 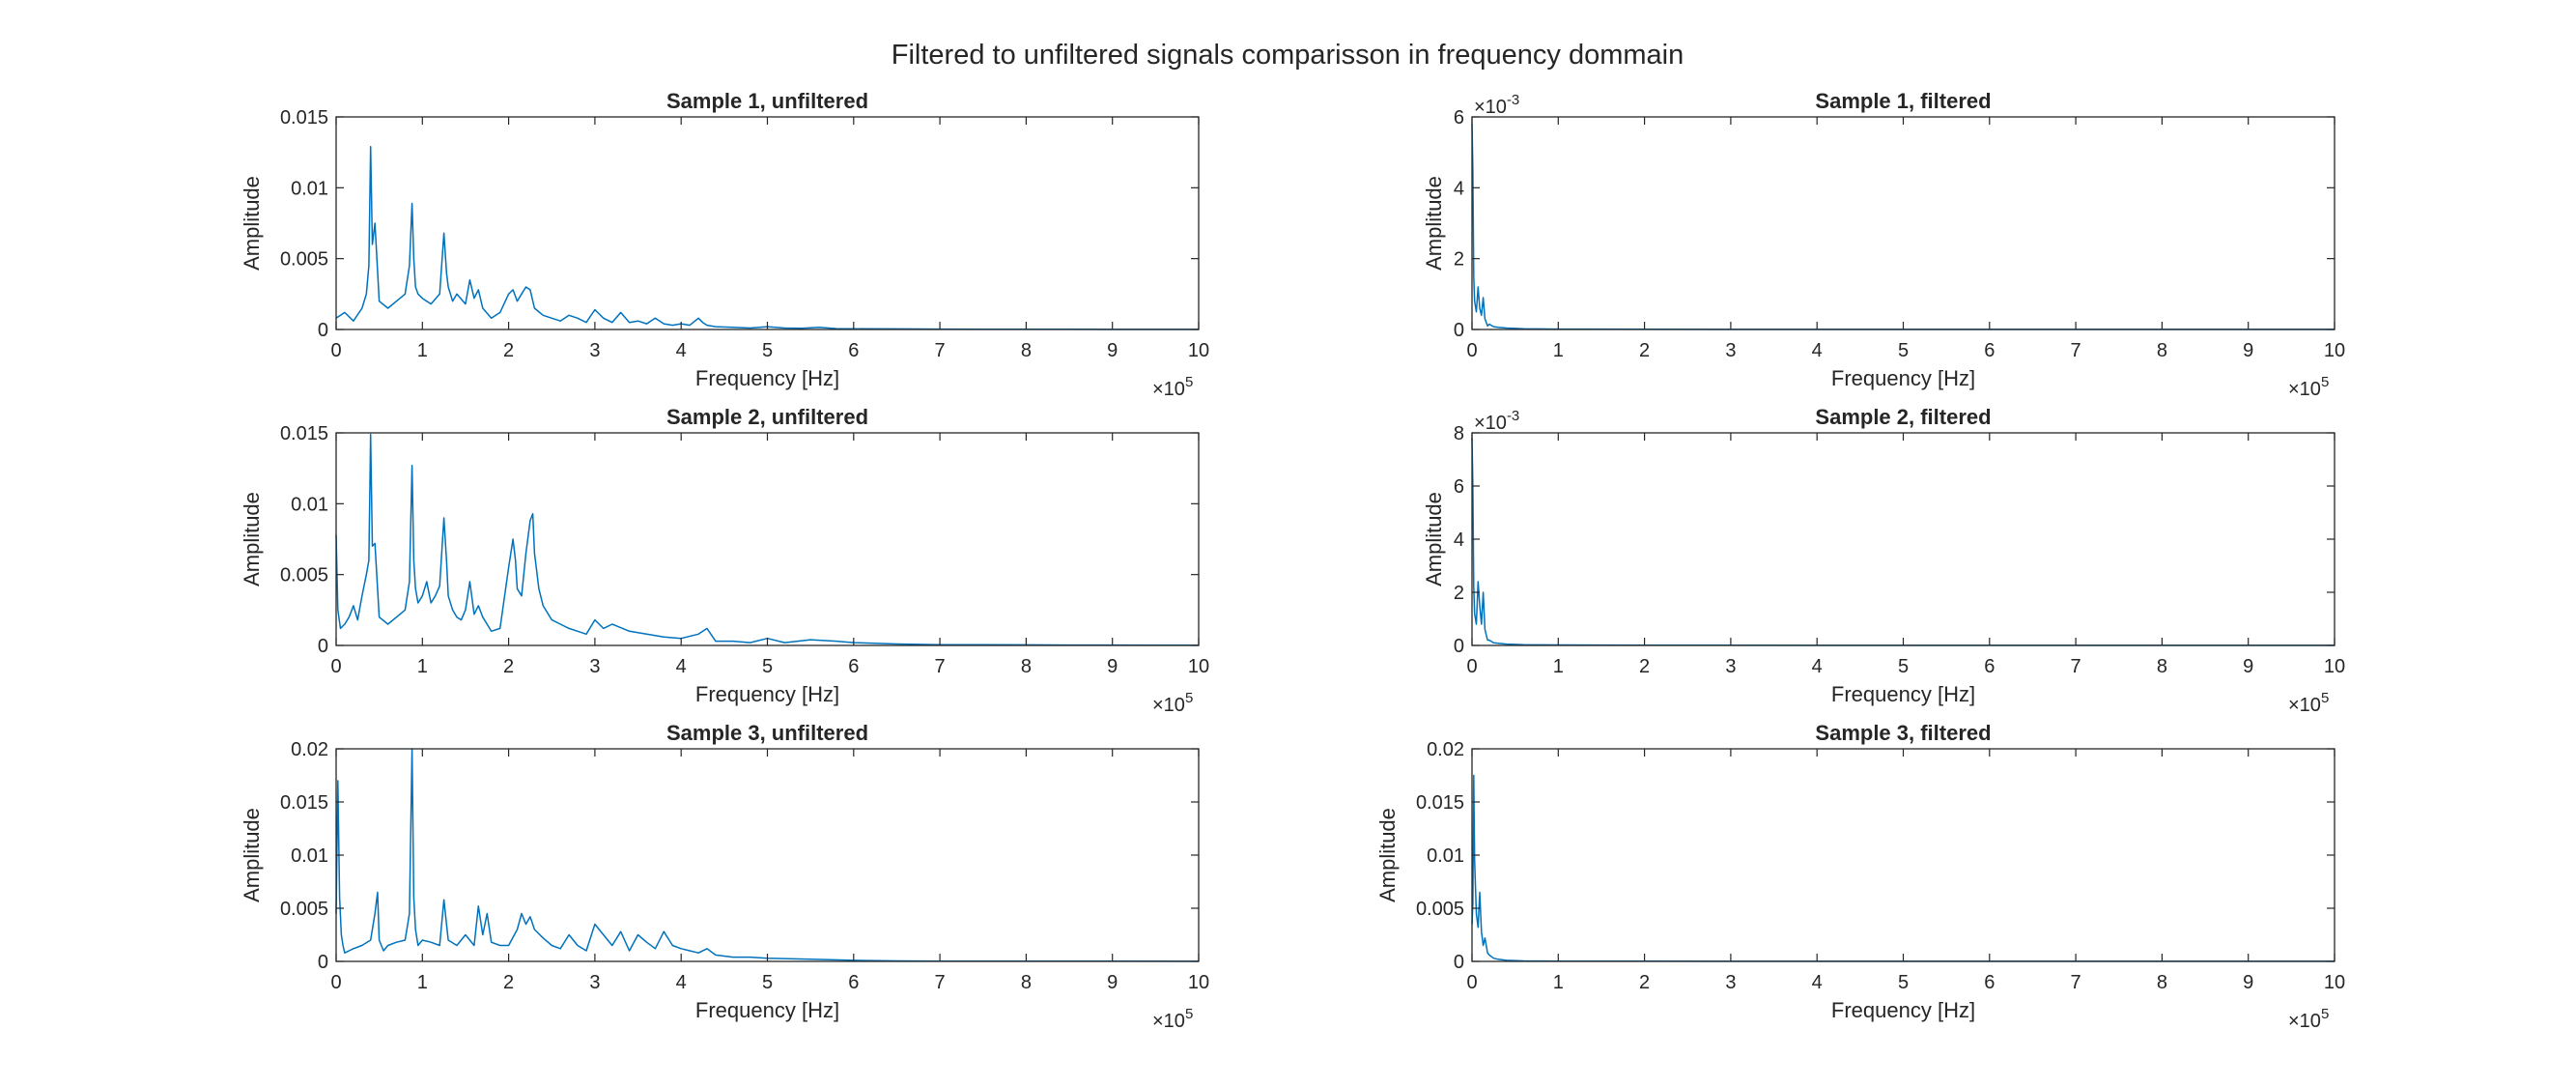 I want to click on subplot-title: Sample 1, filtered, so click(x=1903, y=101).